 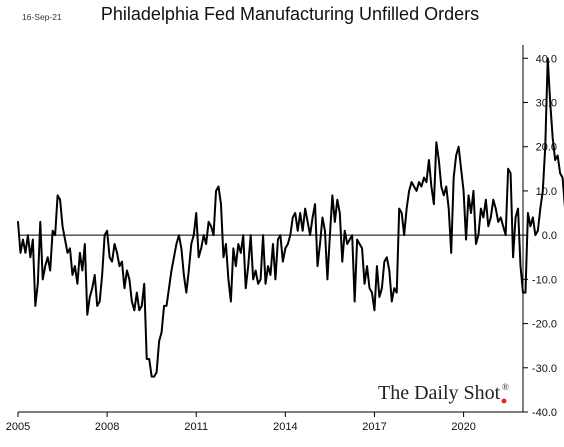 I want to click on y-tick-label: 20.0, so click(x=546, y=148).